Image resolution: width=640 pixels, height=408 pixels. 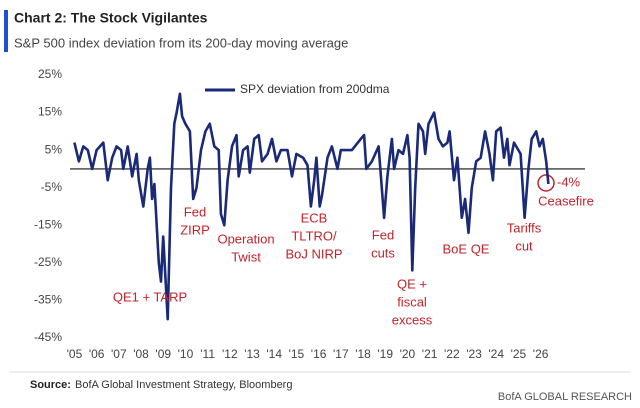 What do you see at coordinates (383, 252) in the screenshot?
I see `annotation: cuts` at bounding box center [383, 252].